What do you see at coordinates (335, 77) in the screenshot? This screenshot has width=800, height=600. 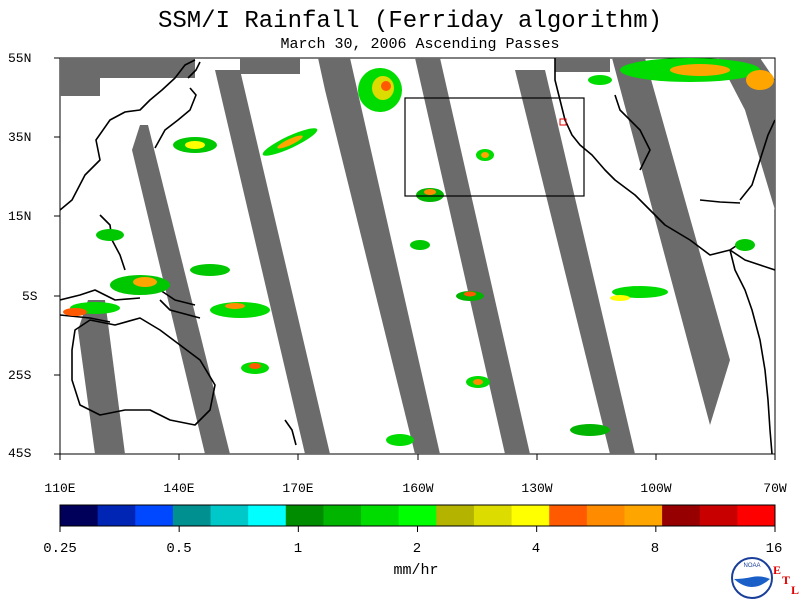 I see `ice-cover-patches` at bounding box center [335, 77].